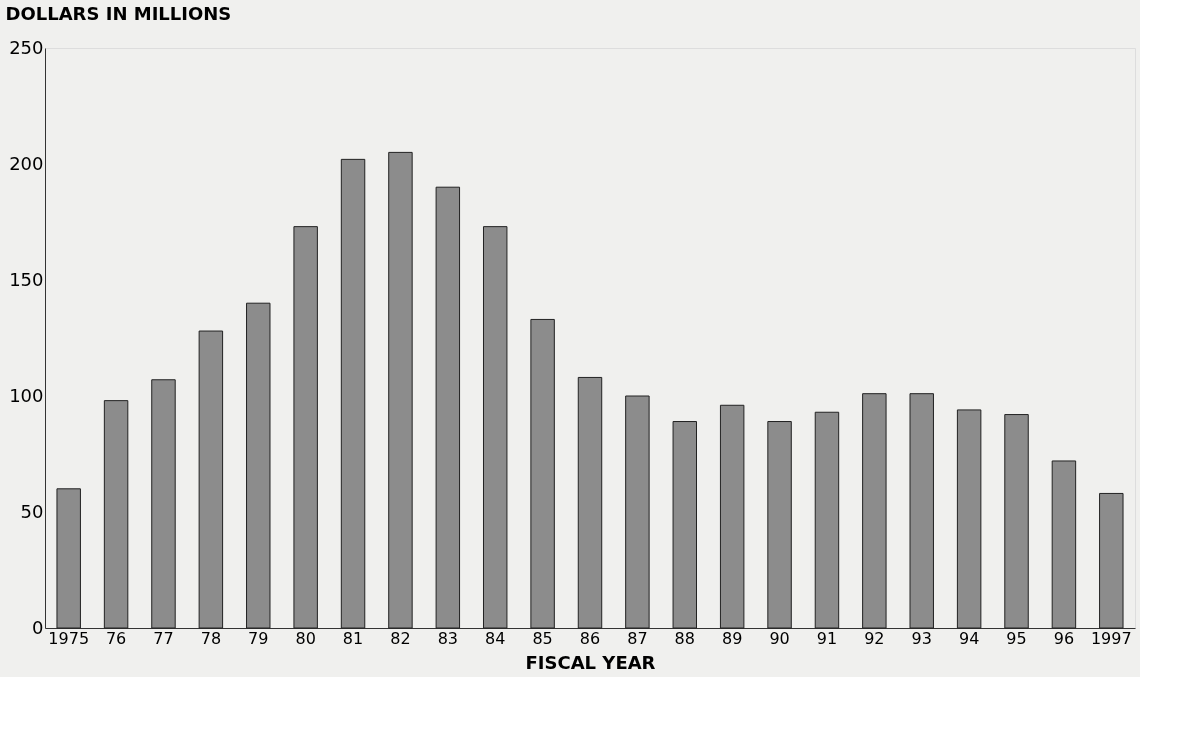 The width and height of the screenshot is (1181, 738). Describe the element at coordinates (969, 638) in the screenshot. I see `x-tick-label: 94` at that location.